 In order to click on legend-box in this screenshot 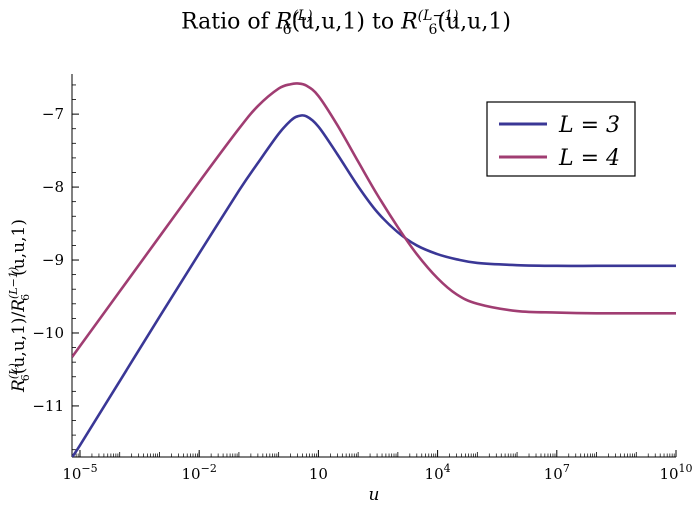, I will do `click(561, 139)`.